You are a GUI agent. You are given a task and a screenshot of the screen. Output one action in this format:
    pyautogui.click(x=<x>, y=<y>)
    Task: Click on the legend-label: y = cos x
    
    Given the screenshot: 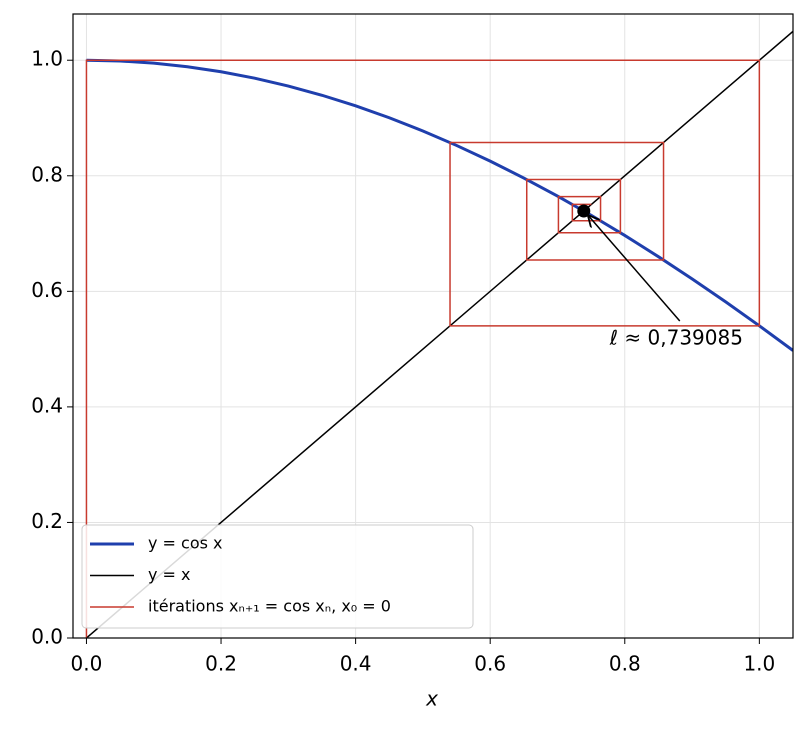 What is the action you would take?
    pyautogui.click(x=185, y=543)
    